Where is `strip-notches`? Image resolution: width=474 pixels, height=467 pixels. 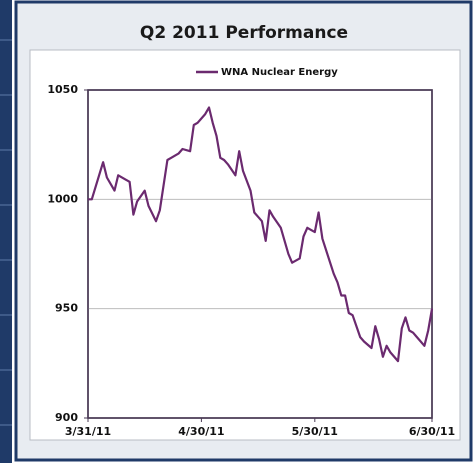
strip-notches is located at coordinates (6, 232).